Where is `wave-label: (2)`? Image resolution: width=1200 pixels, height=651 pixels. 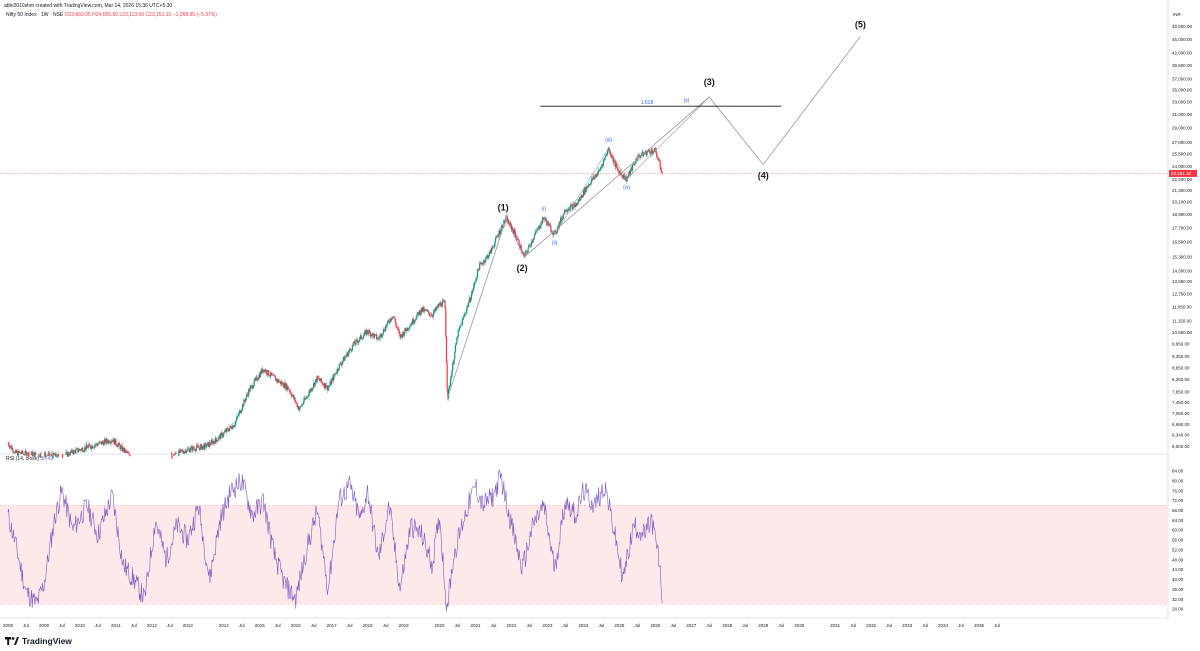
wave-label: (2) is located at coordinates (522, 268).